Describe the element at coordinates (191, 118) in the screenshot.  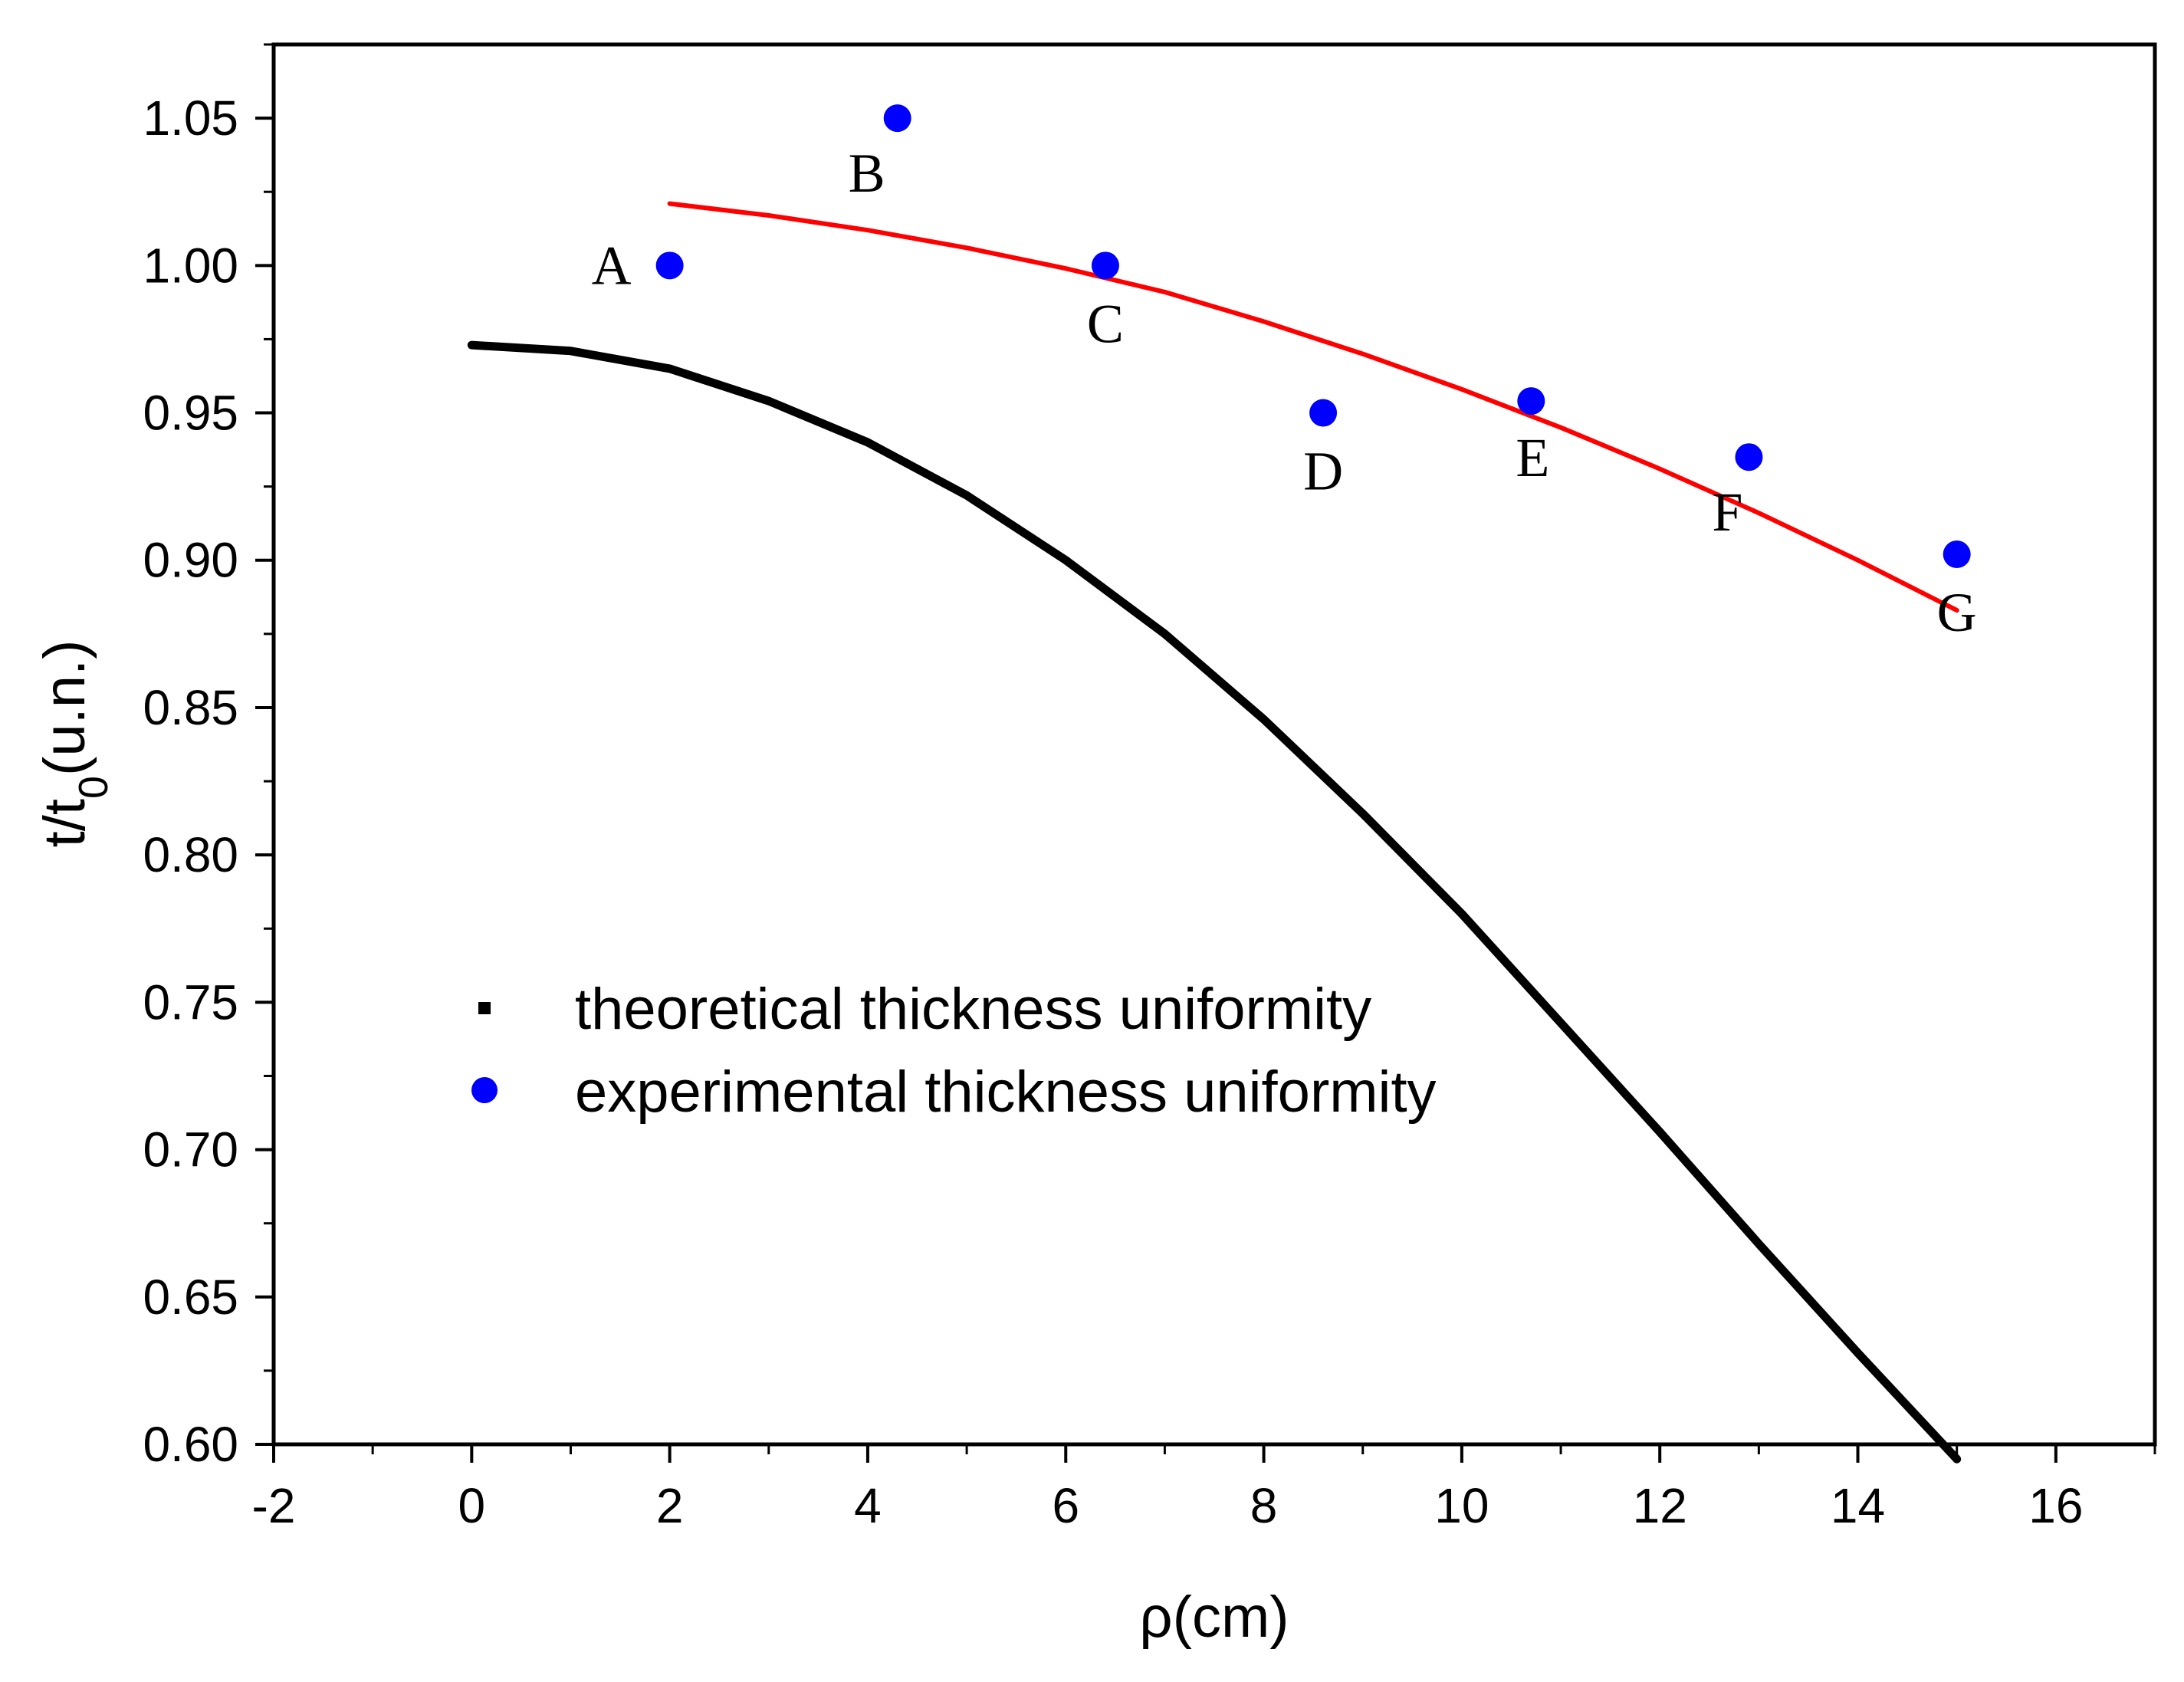
I see `y-tick-label: 1.05` at that location.